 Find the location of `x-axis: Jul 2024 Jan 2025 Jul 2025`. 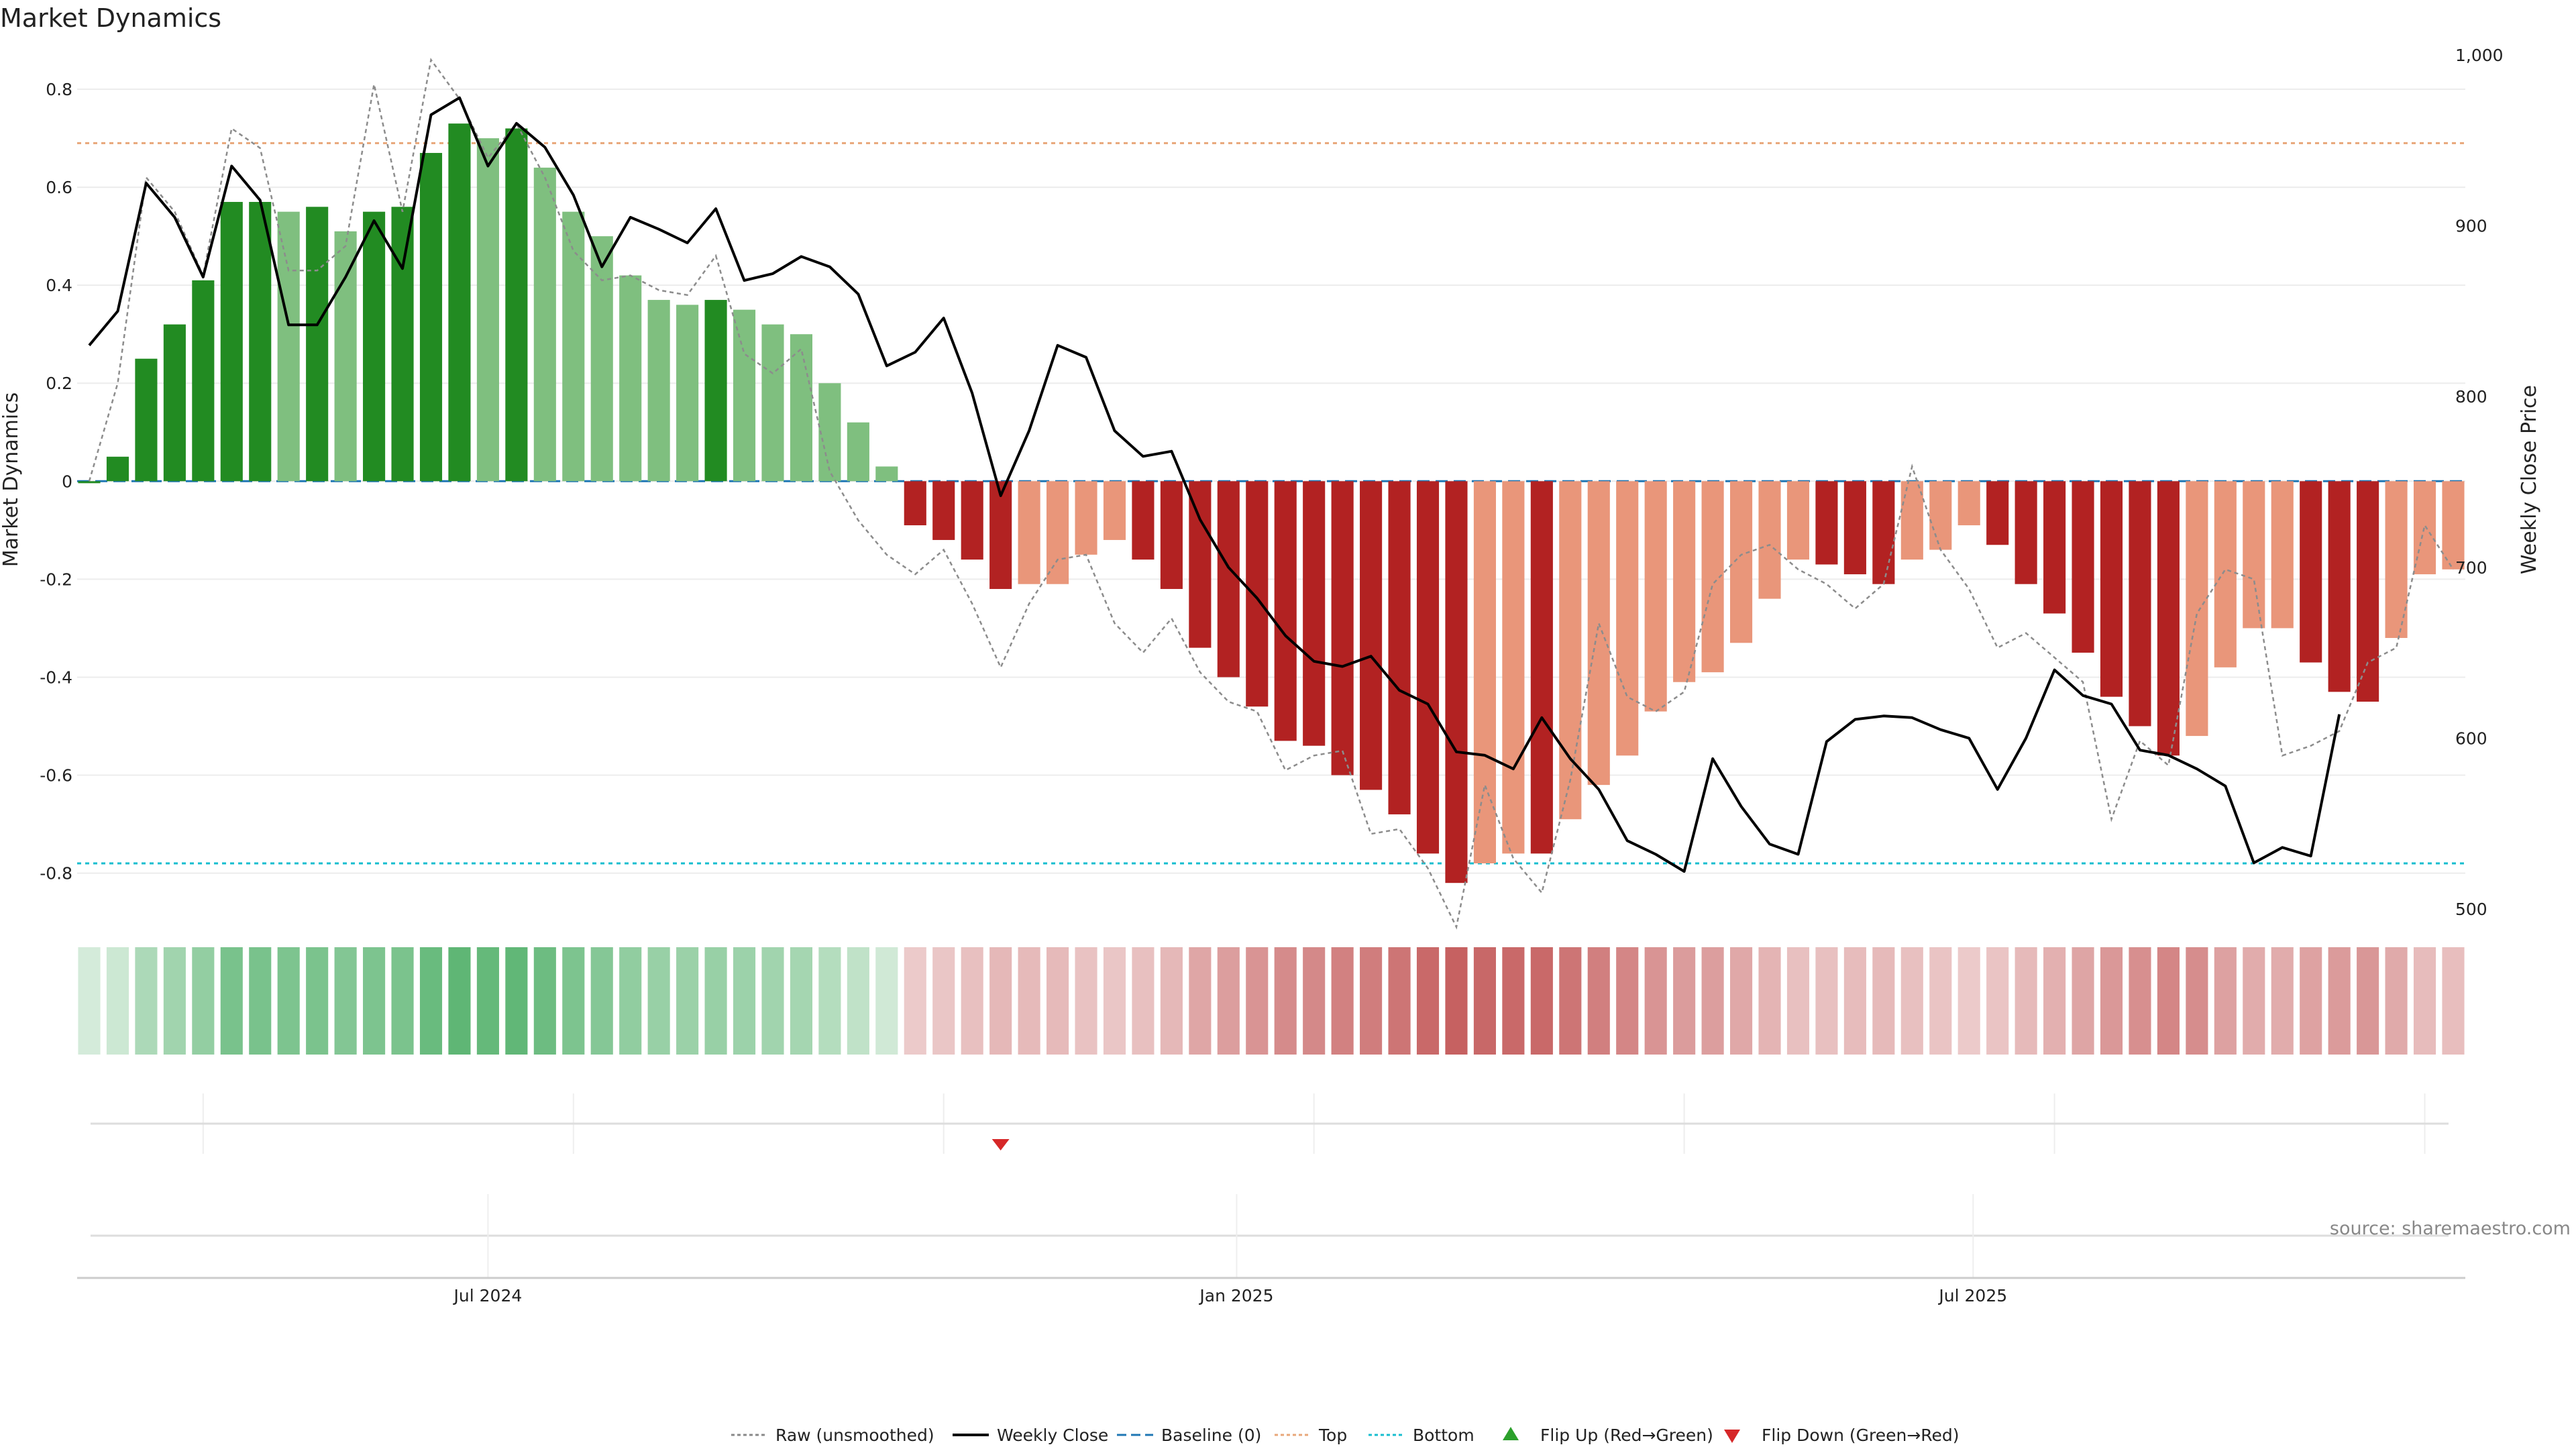

x-axis: Jul 2024 Jan 2025 Jul 2025 is located at coordinates (1271, 1249).